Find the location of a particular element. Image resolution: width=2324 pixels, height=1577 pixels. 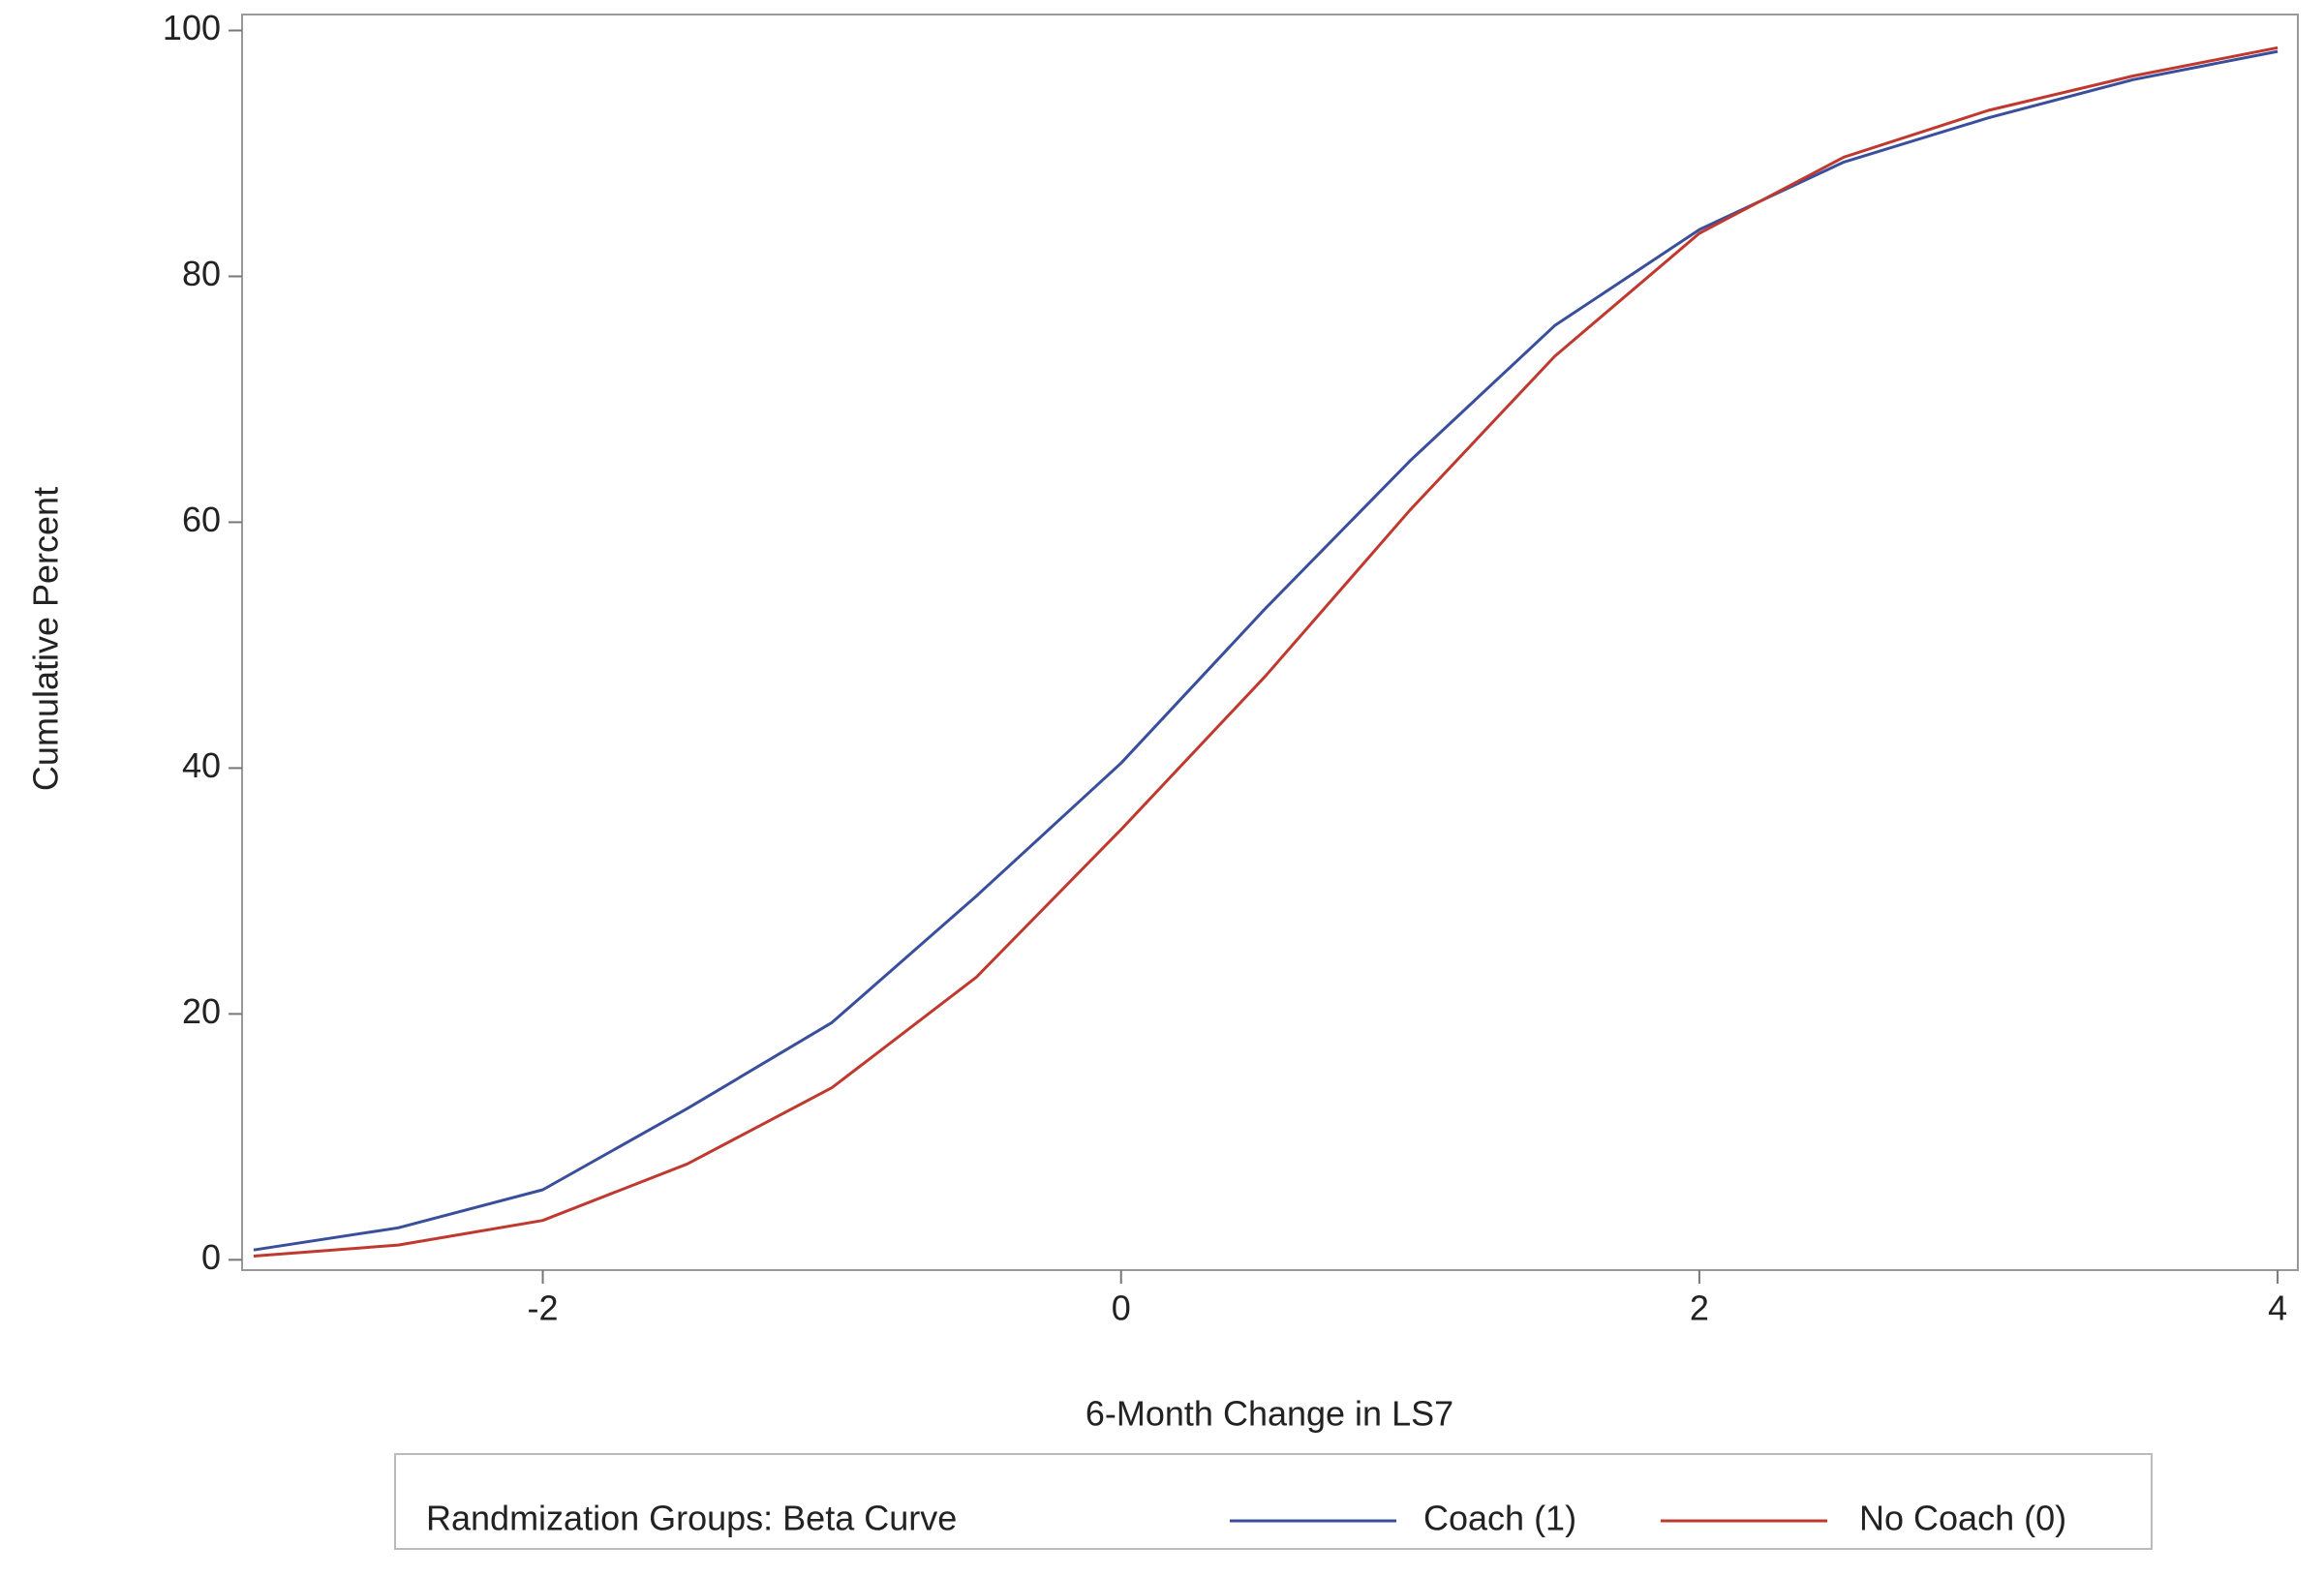

y-tick-label: 20 is located at coordinates (202, 1011).